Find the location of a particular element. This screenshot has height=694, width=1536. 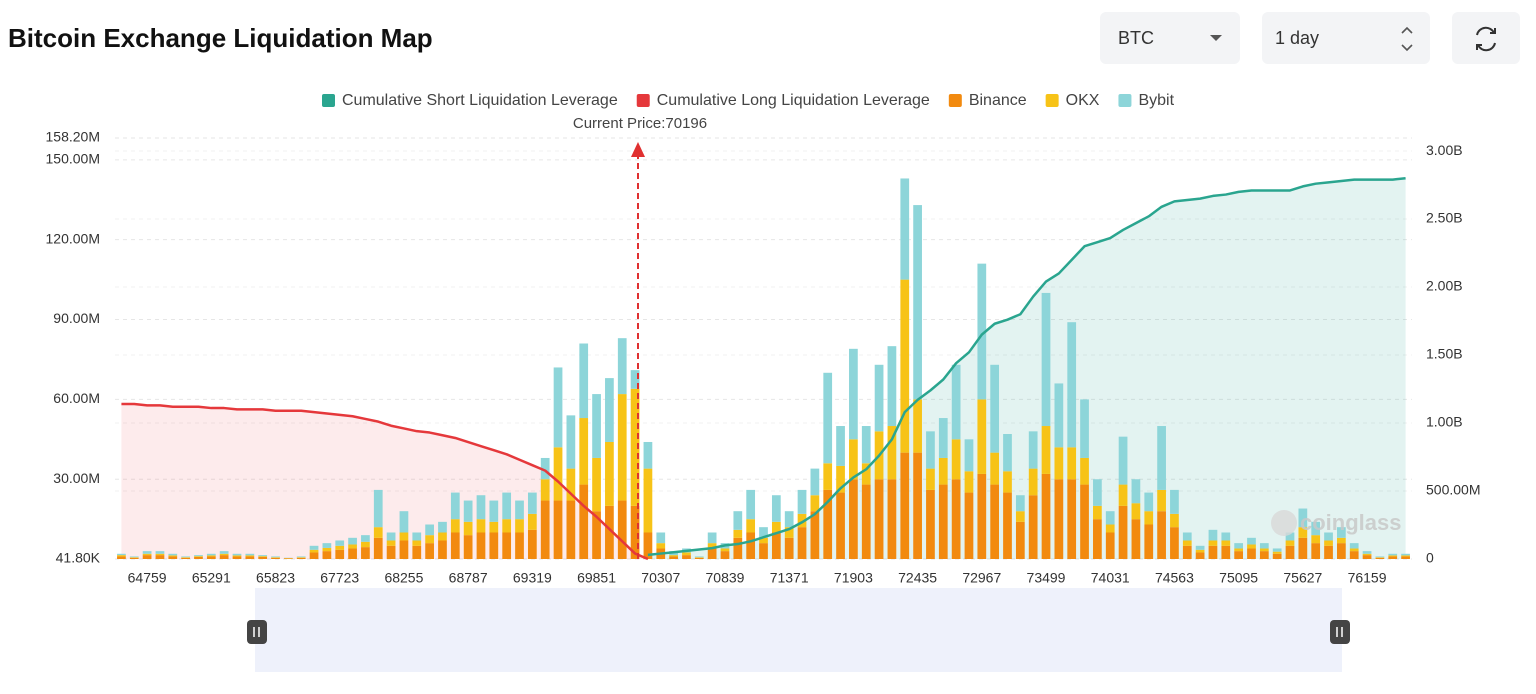

x-tick-label: 75627 is located at coordinates (1302, 578).